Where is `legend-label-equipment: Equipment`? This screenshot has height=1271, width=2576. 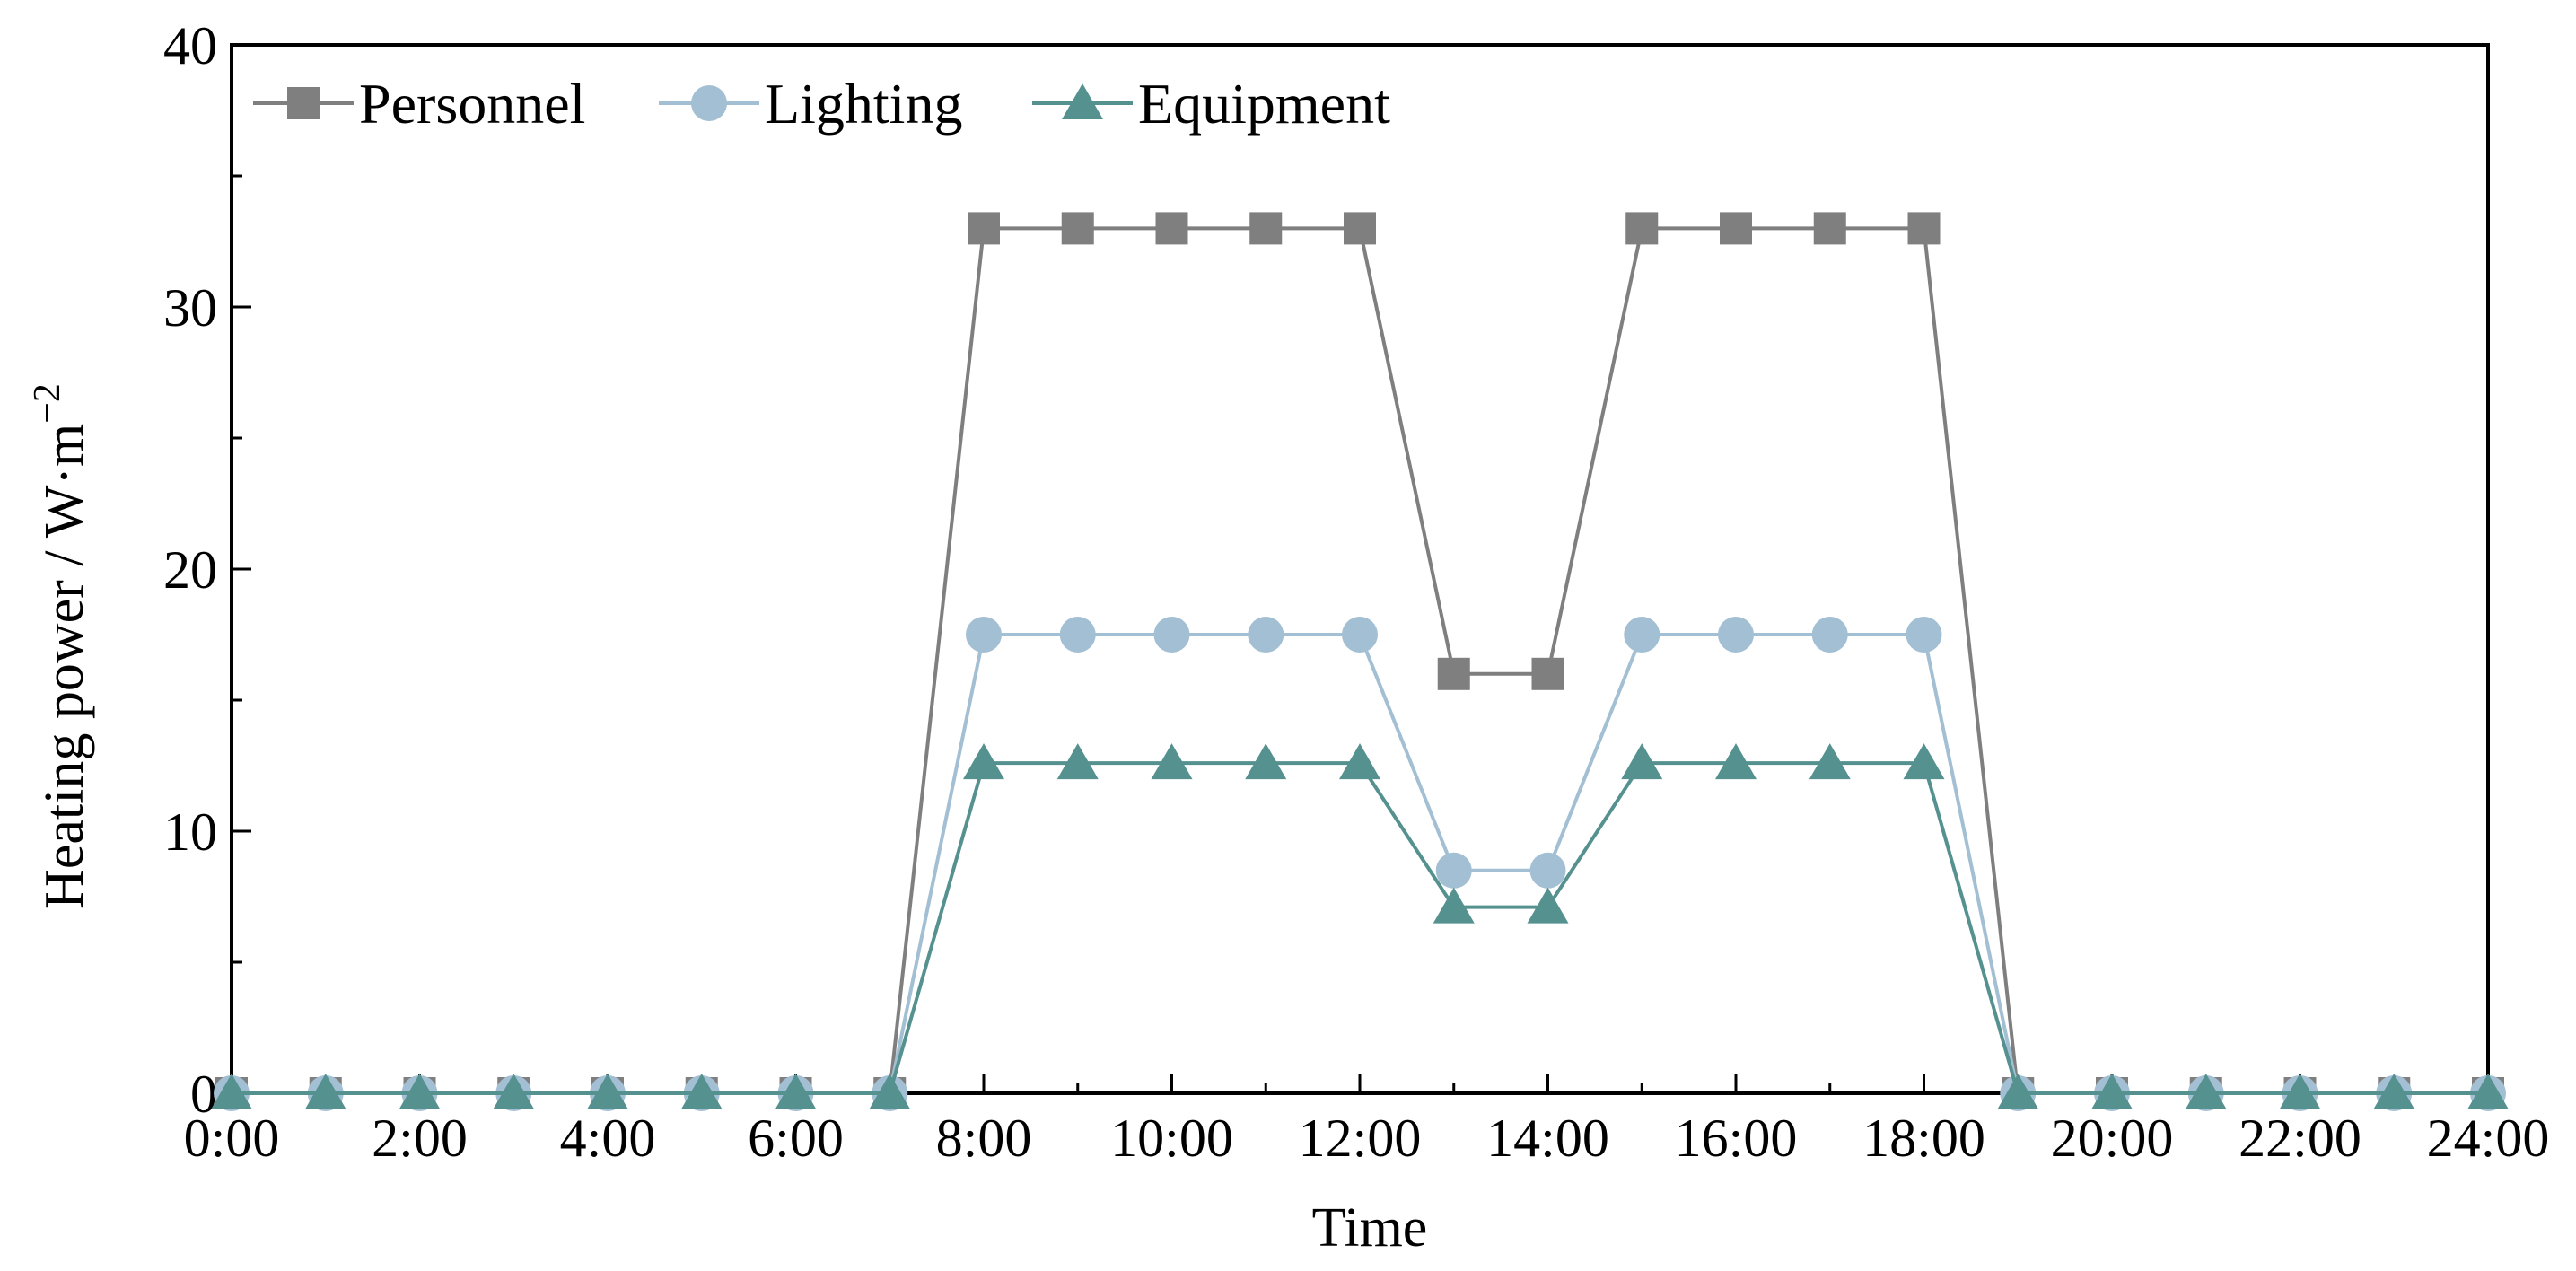 legend-label-equipment: Equipment is located at coordinates (1264, 104).